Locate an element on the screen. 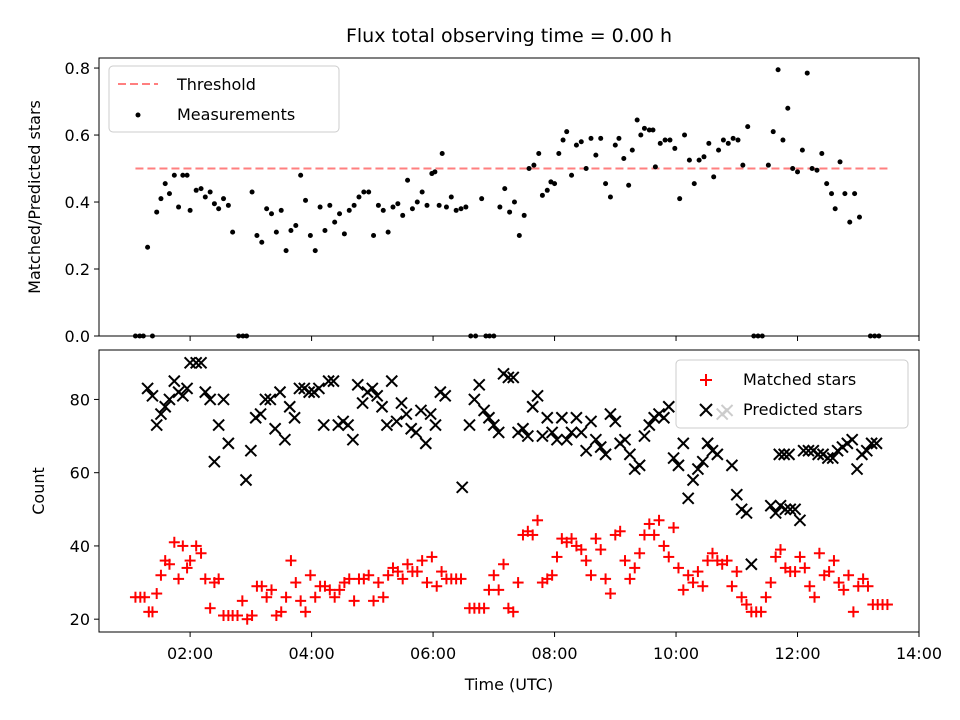 This screenshot has height=720, width=960. measurements-legend-label: Measurements is located at coordinates (236, 114).